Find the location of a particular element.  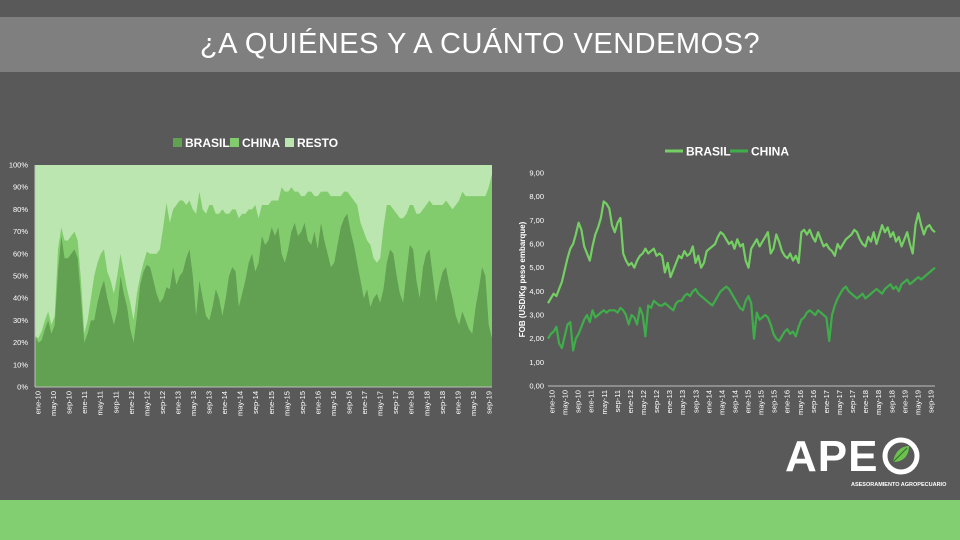

y-tick-label: 60% is located at coordinates (20, 253).